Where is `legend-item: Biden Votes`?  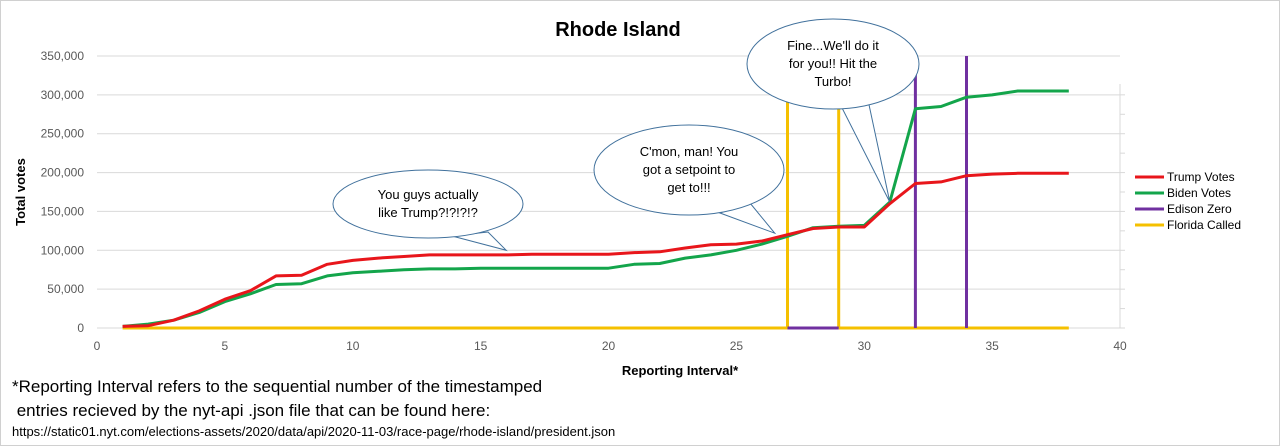
legend-item: Biden Votes is located at coordinates (1183, 193).